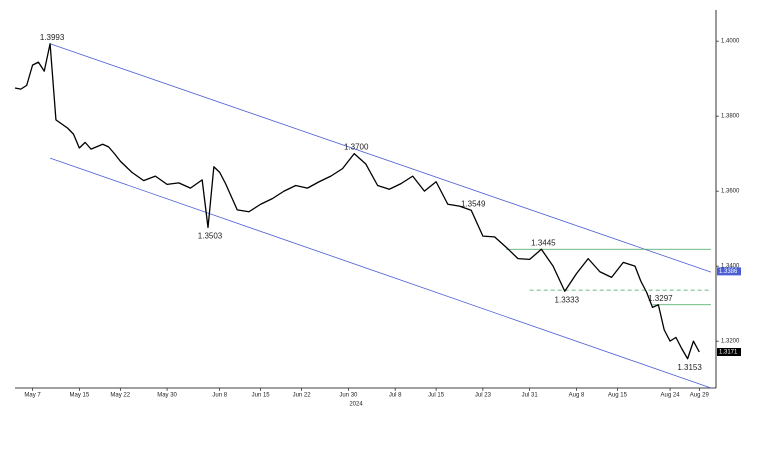 The height and width of the screenshot is (454, 763). I want to click on annotation: 1.3333, so click(567, 299).